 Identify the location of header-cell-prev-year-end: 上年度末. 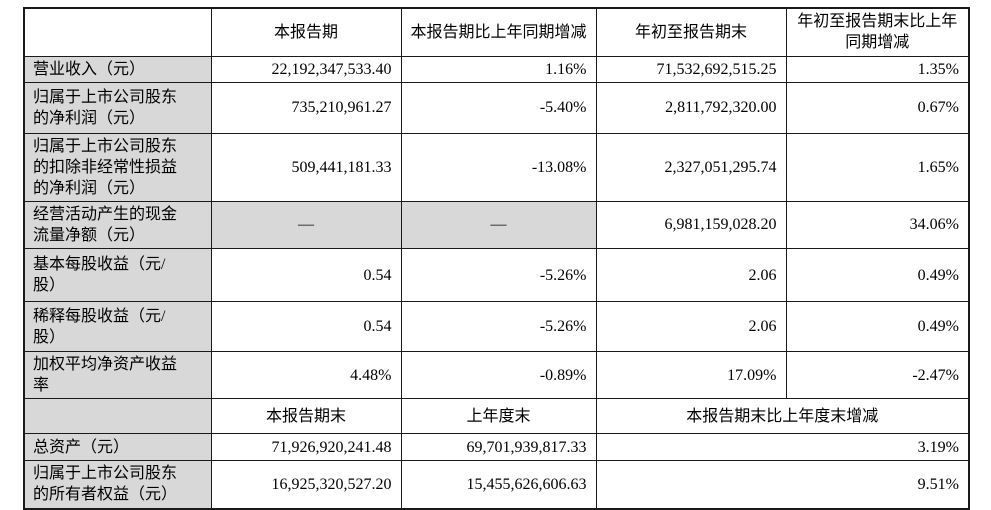
(498, 416).